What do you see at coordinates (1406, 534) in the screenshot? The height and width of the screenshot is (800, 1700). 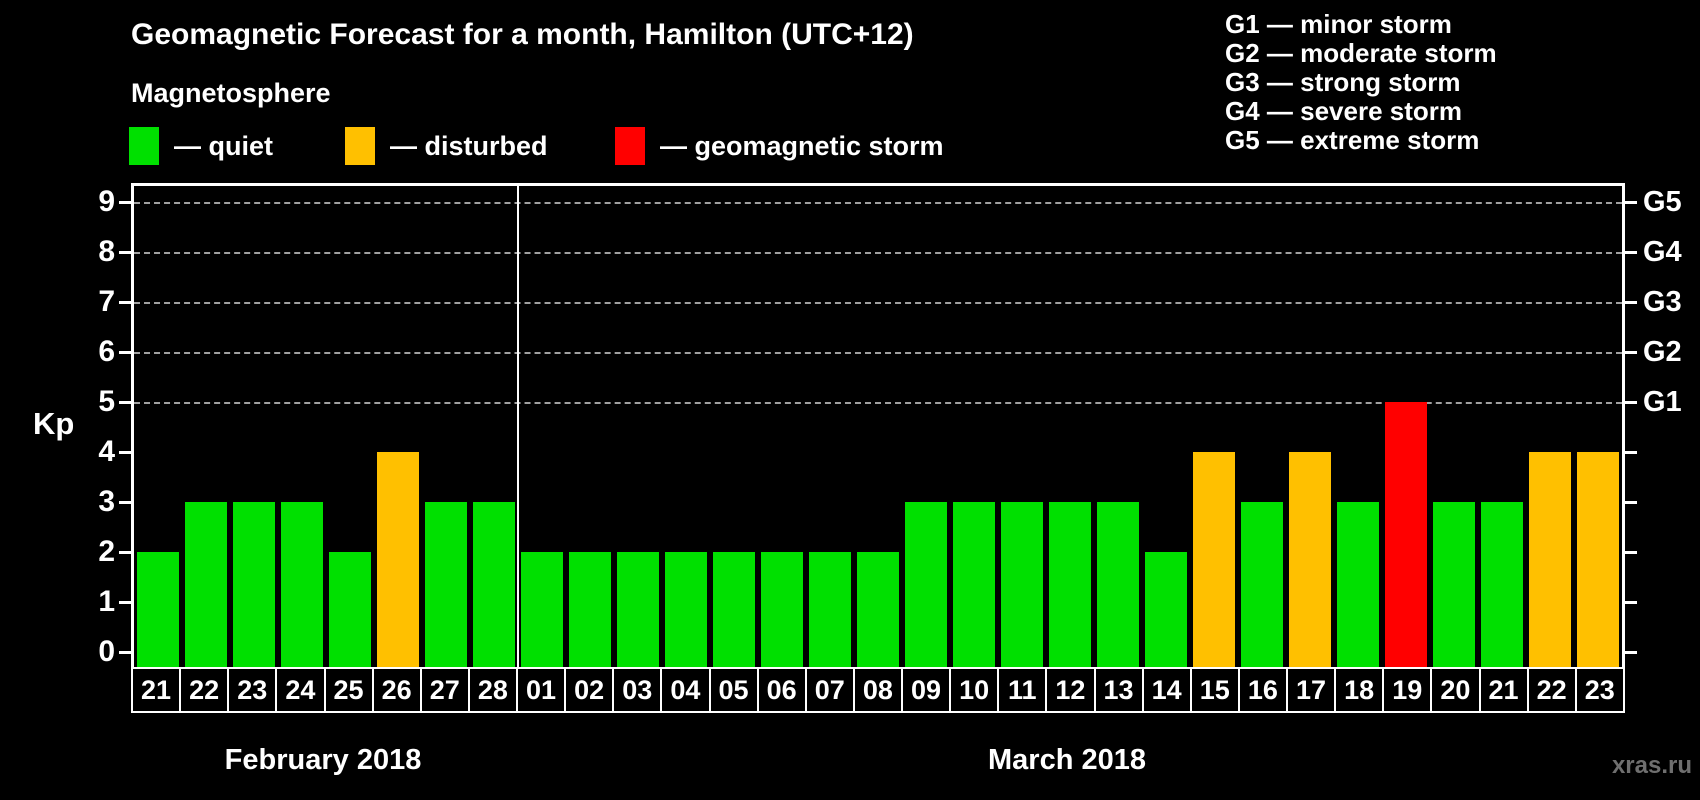 I see `kp-bar-storm` at bounding box center [1406, 534].